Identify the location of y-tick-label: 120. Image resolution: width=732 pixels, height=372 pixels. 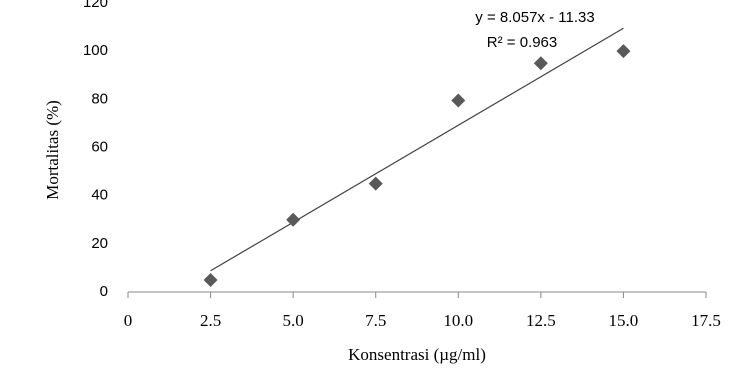
(95, 5).